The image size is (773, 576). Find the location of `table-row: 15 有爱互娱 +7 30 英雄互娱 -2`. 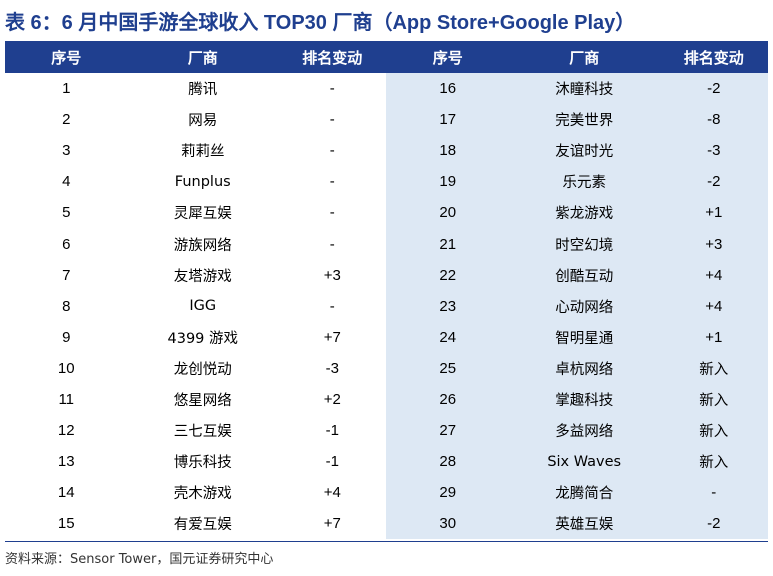

table-row: 15 有爱互娱 +7 30 英雄互娱 -2 is located at coordinates (386, 524).